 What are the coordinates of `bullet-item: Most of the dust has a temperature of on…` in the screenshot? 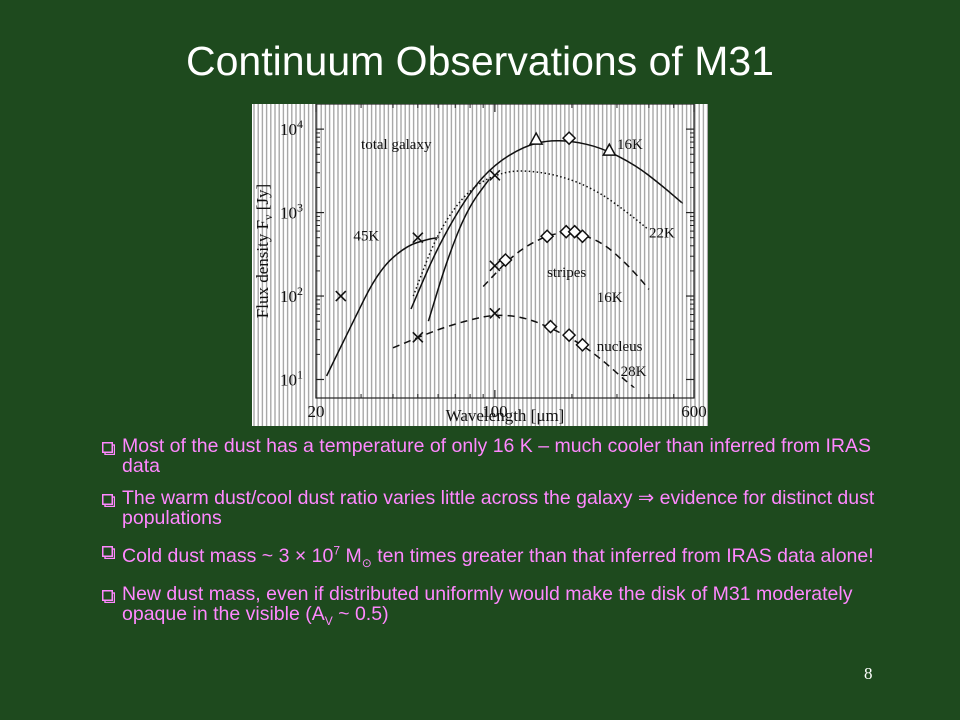 It's located at (502, 456).